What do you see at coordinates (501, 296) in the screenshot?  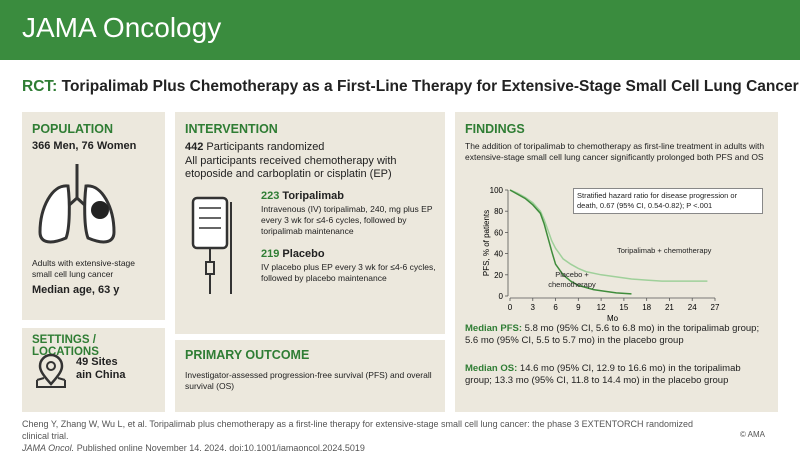 I see `y-tick-label: 0` at bounding box center [501, 296].